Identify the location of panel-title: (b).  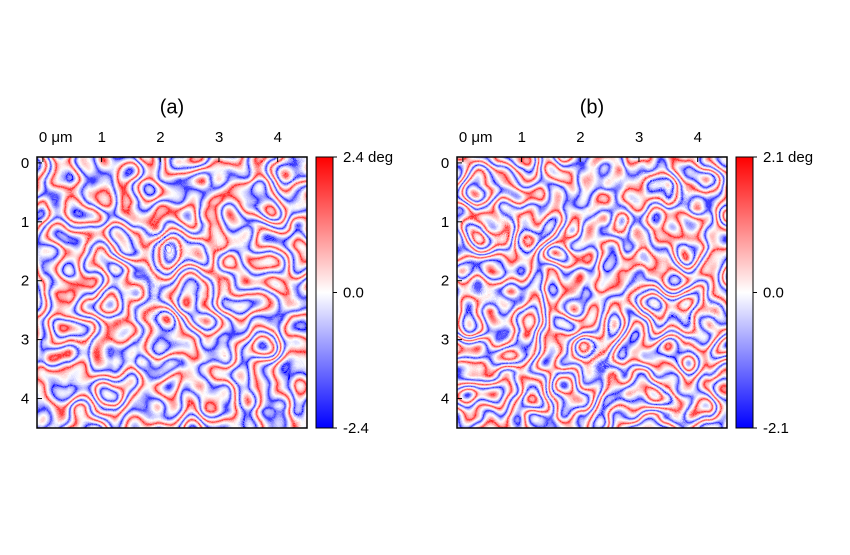
(592, 107).